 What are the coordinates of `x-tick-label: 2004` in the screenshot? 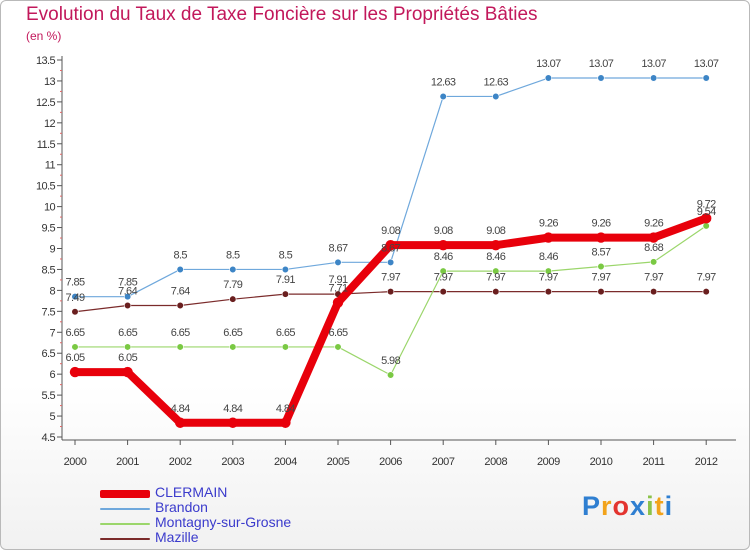 It's located at (285, 462).